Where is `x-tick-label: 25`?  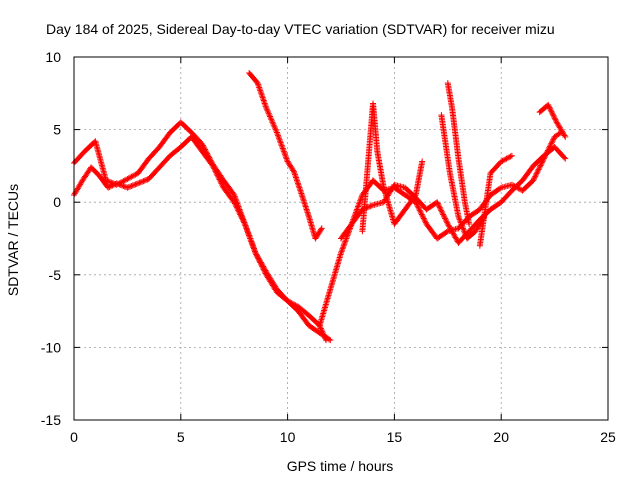
x-tick-label: 25 is located at coordinates (608, 437).